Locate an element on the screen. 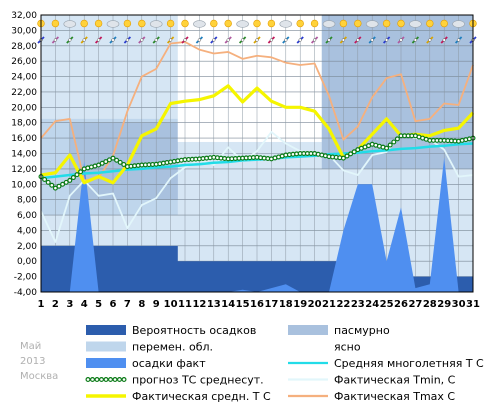 The image size is (486, 413). side-caption: Май 2013 Москва is located at coordinates (39, 361).